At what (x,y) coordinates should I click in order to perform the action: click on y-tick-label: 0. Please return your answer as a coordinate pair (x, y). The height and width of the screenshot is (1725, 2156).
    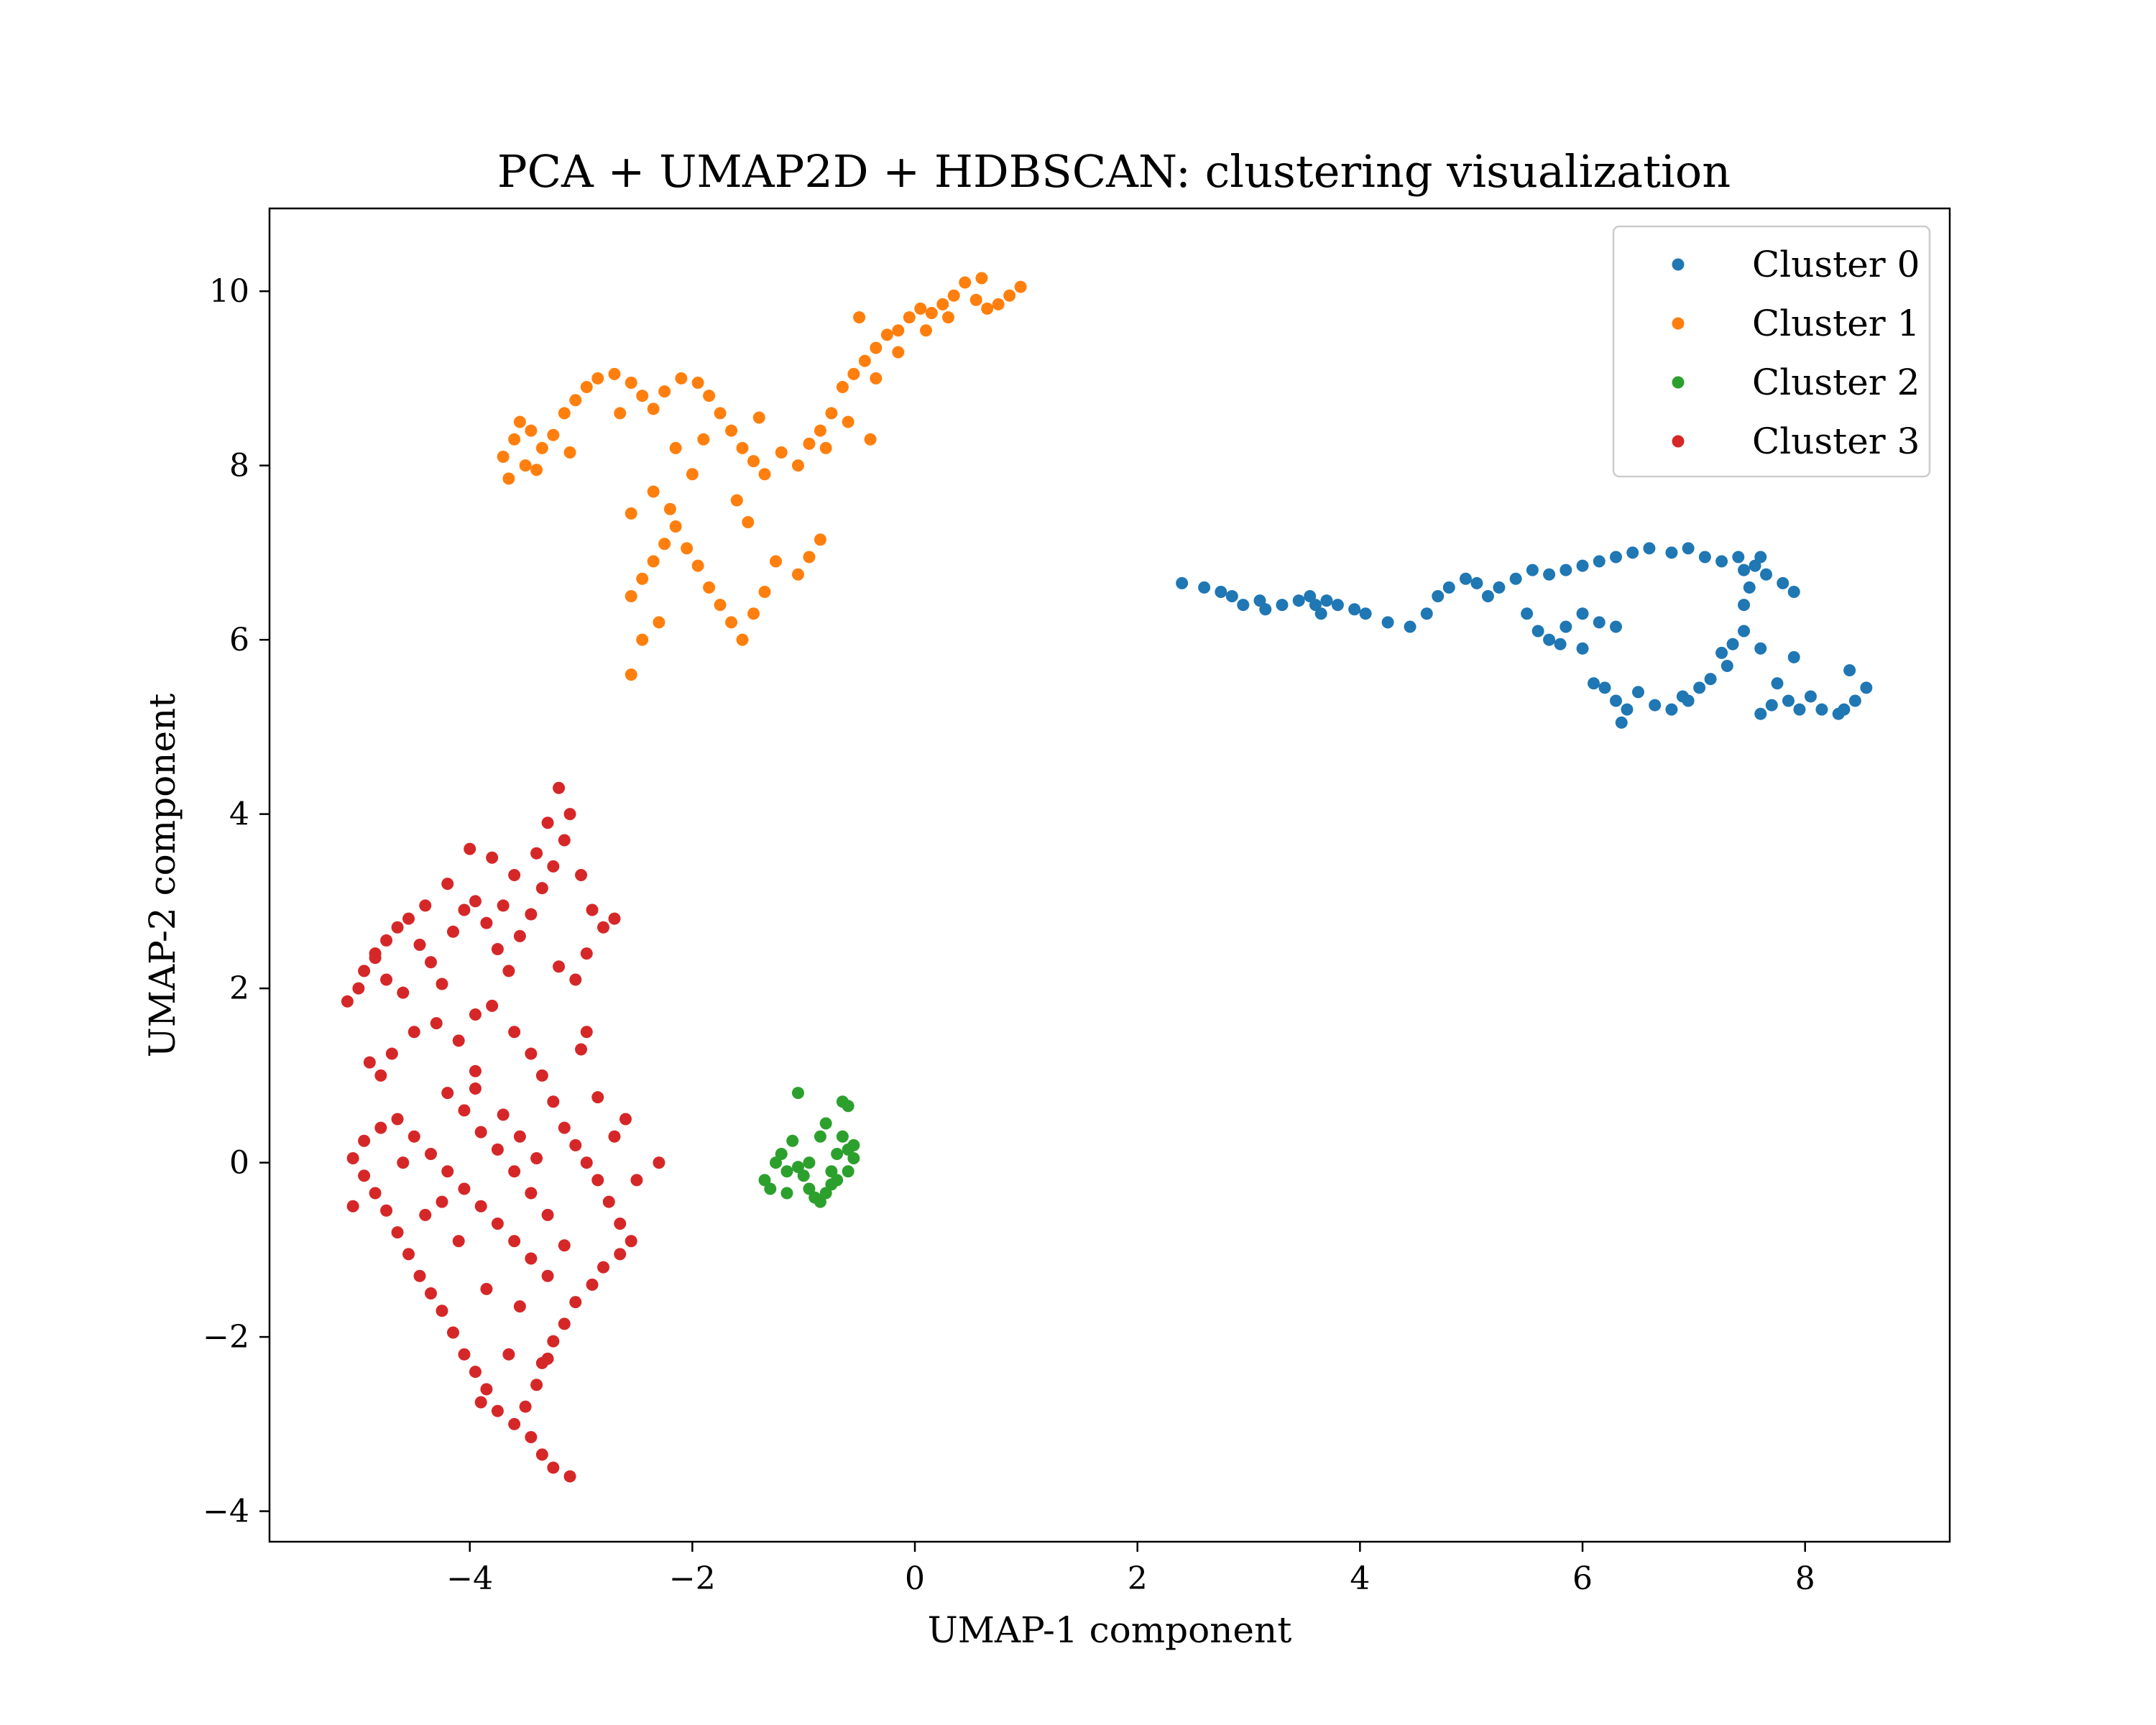
    Looking at the image, I should click on (239, 1163).